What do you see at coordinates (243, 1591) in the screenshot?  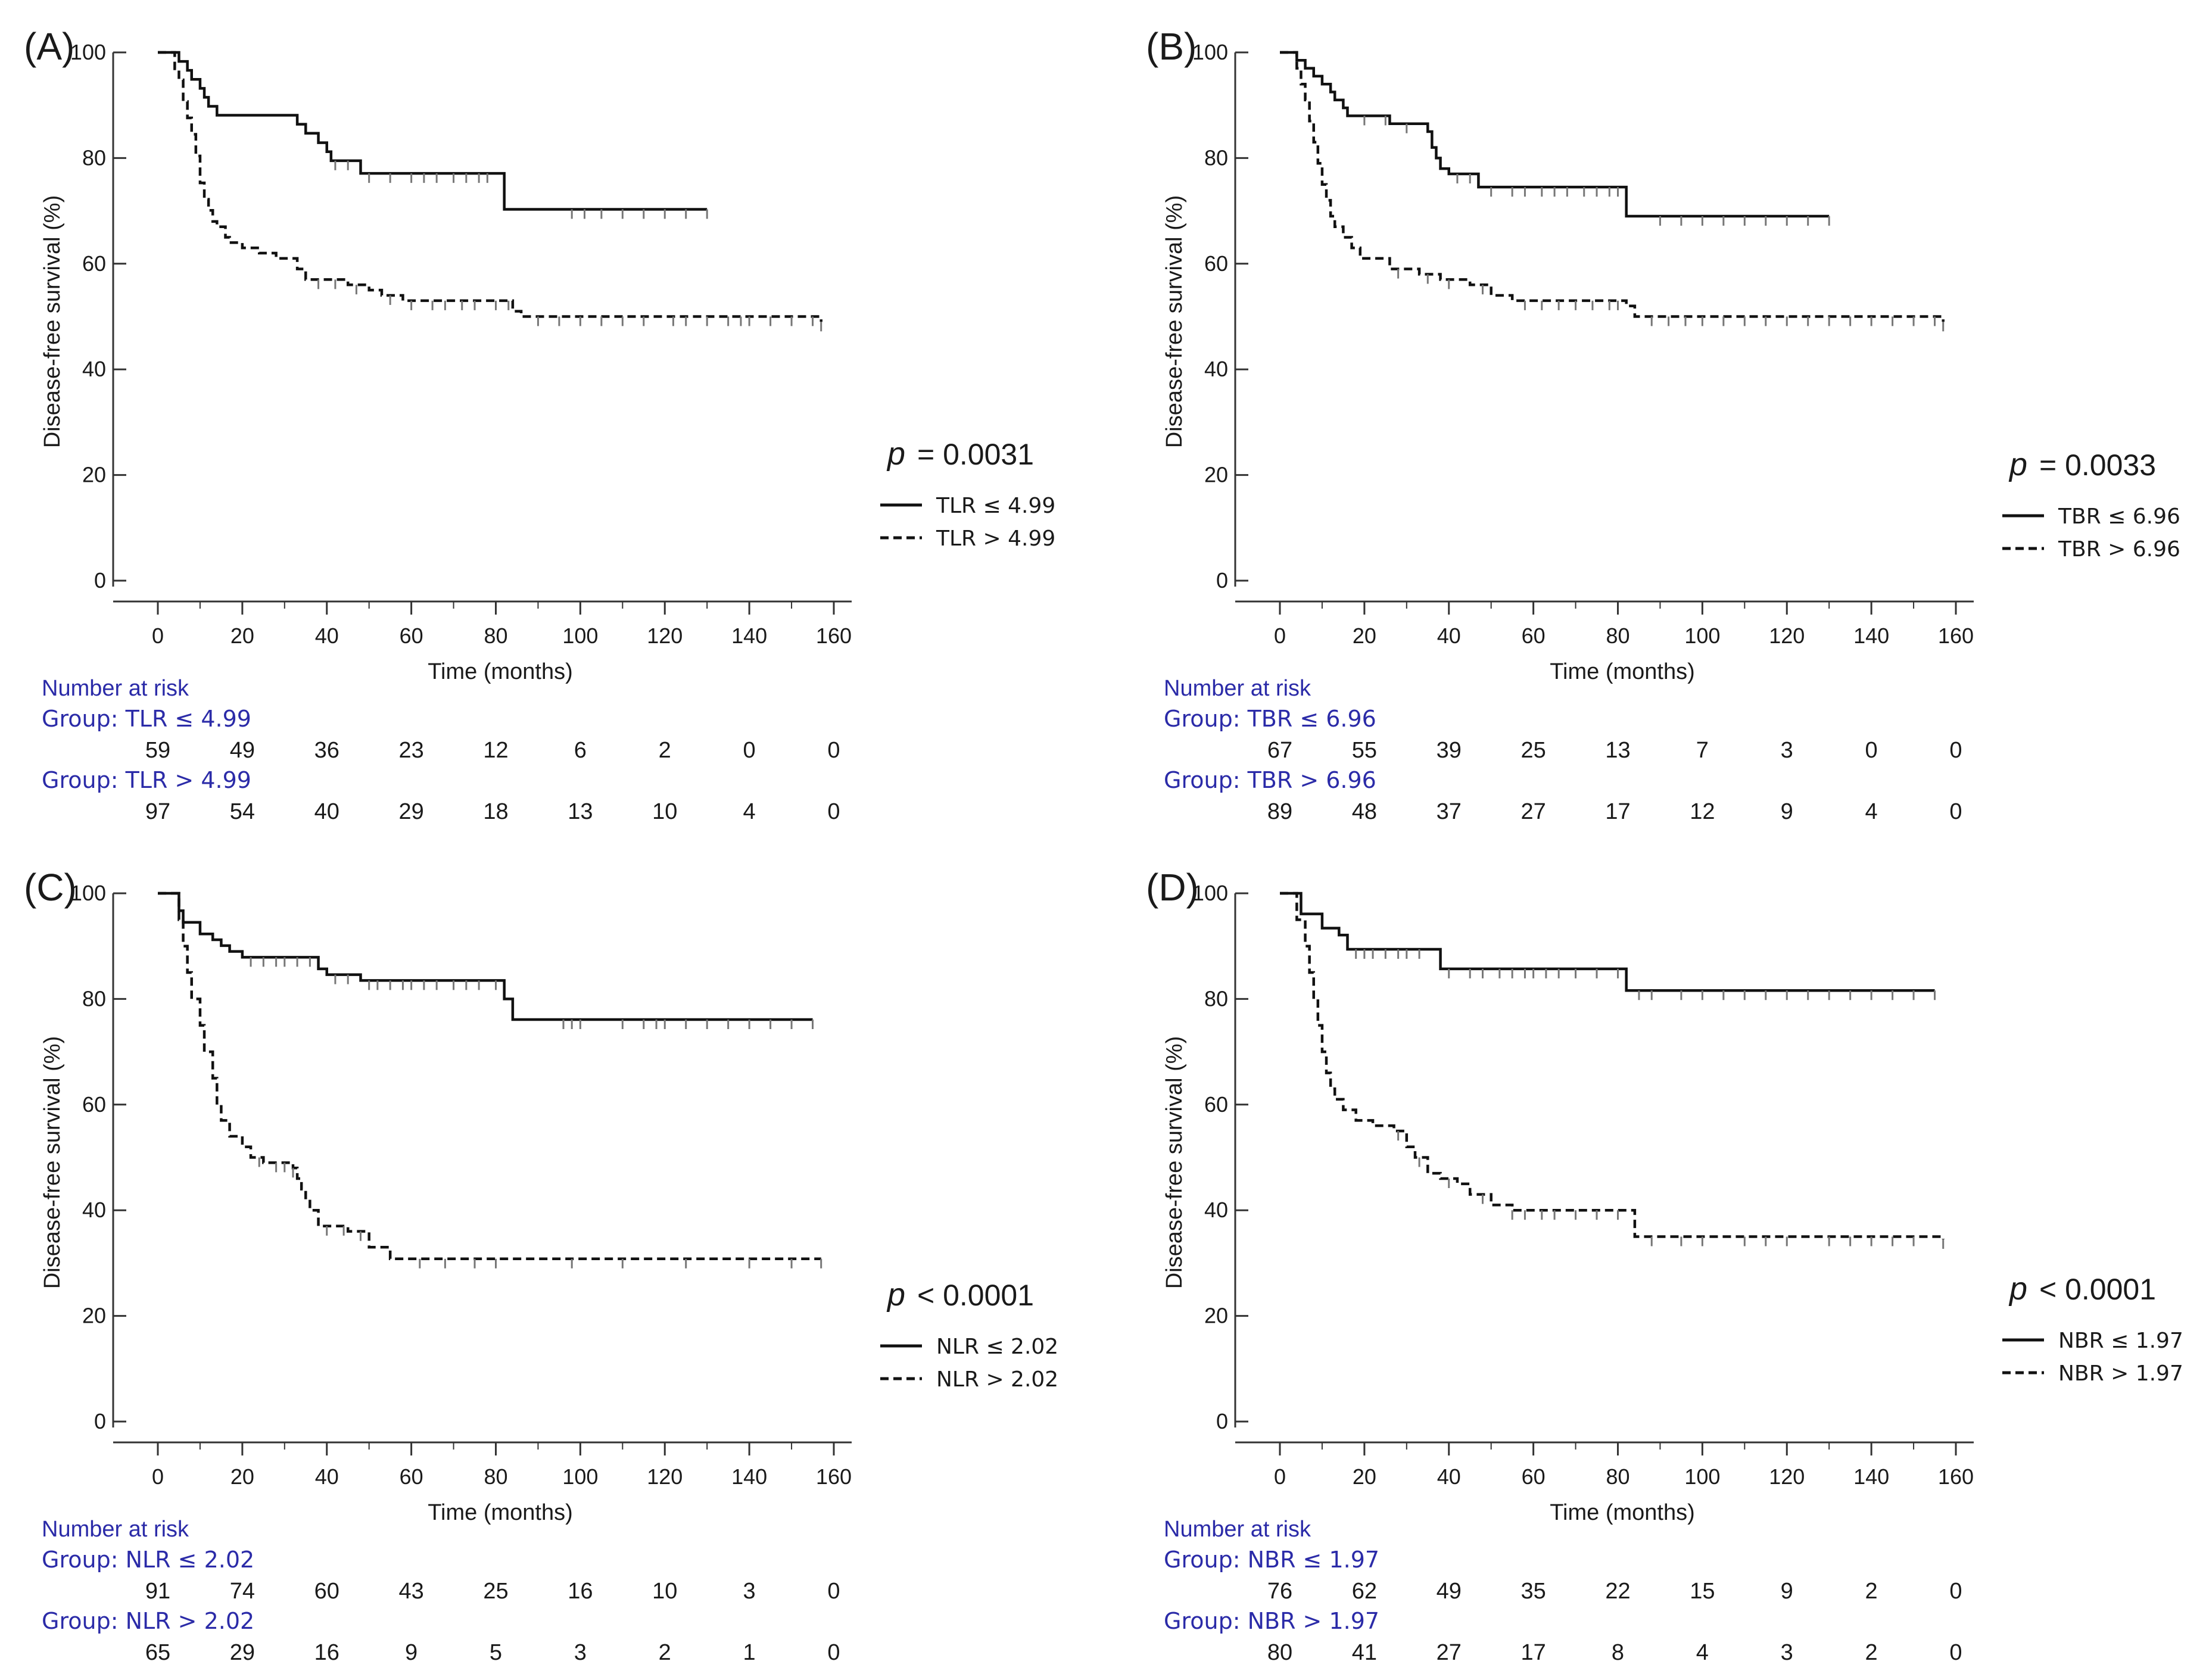 I see `risk-count: 74` at bounding box center [243, 1591].